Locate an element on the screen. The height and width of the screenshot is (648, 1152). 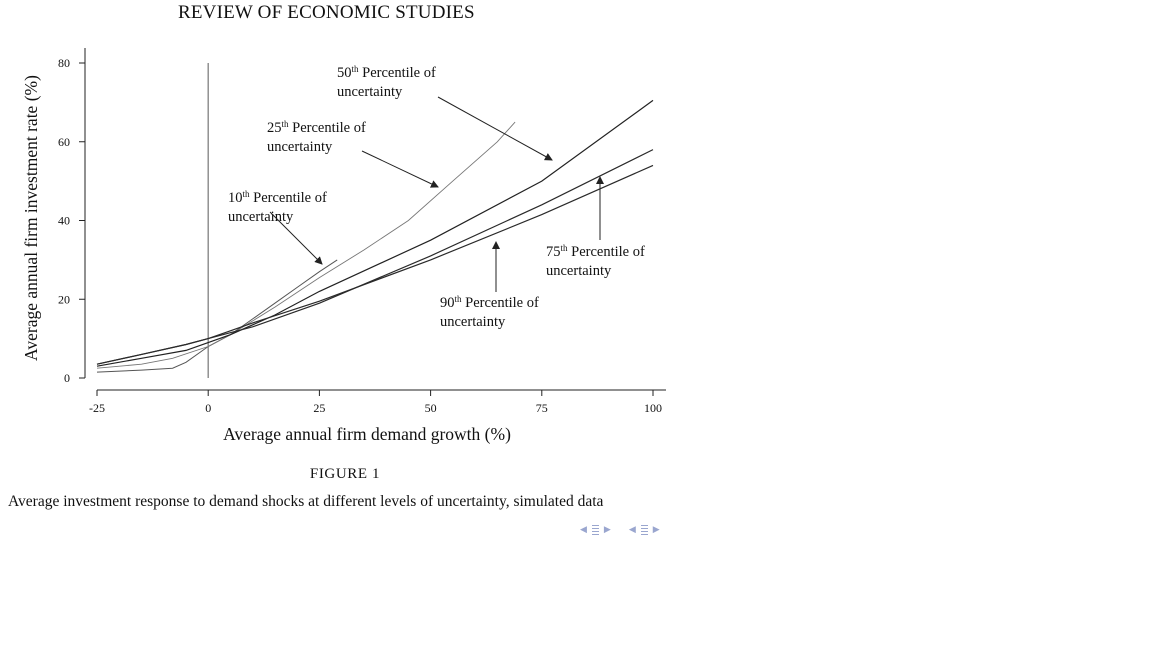
nav-subsection-group: ◀ ▶ is located at coordinates (644, 529).